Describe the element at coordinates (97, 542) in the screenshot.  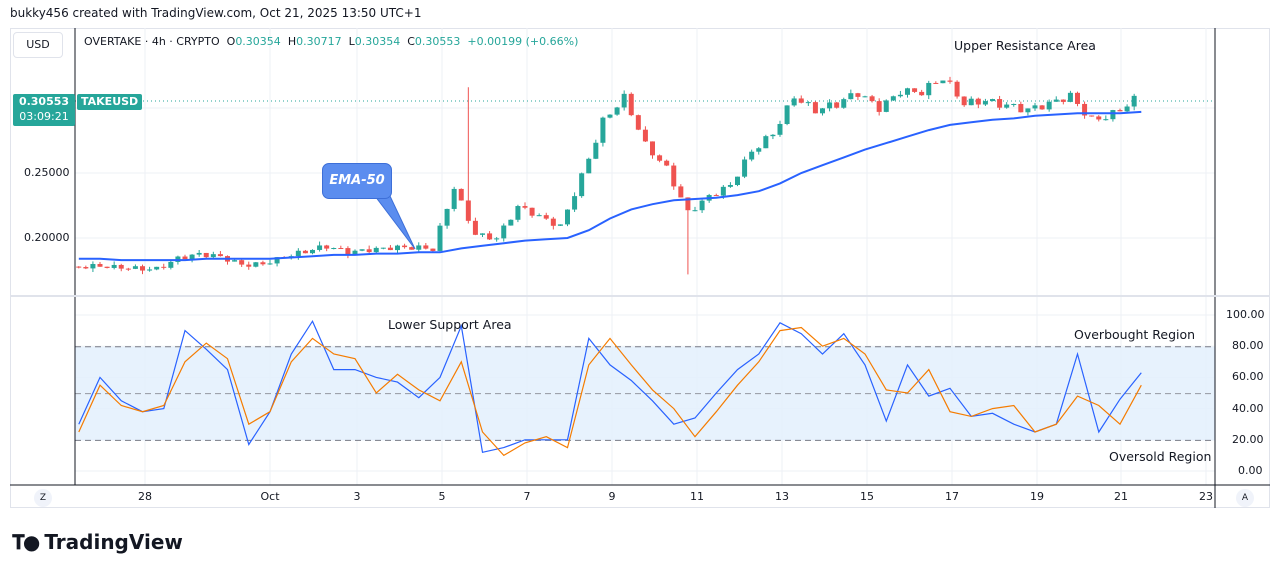
I see `tradingview-logo: 𝐓● TradingView` at that location.